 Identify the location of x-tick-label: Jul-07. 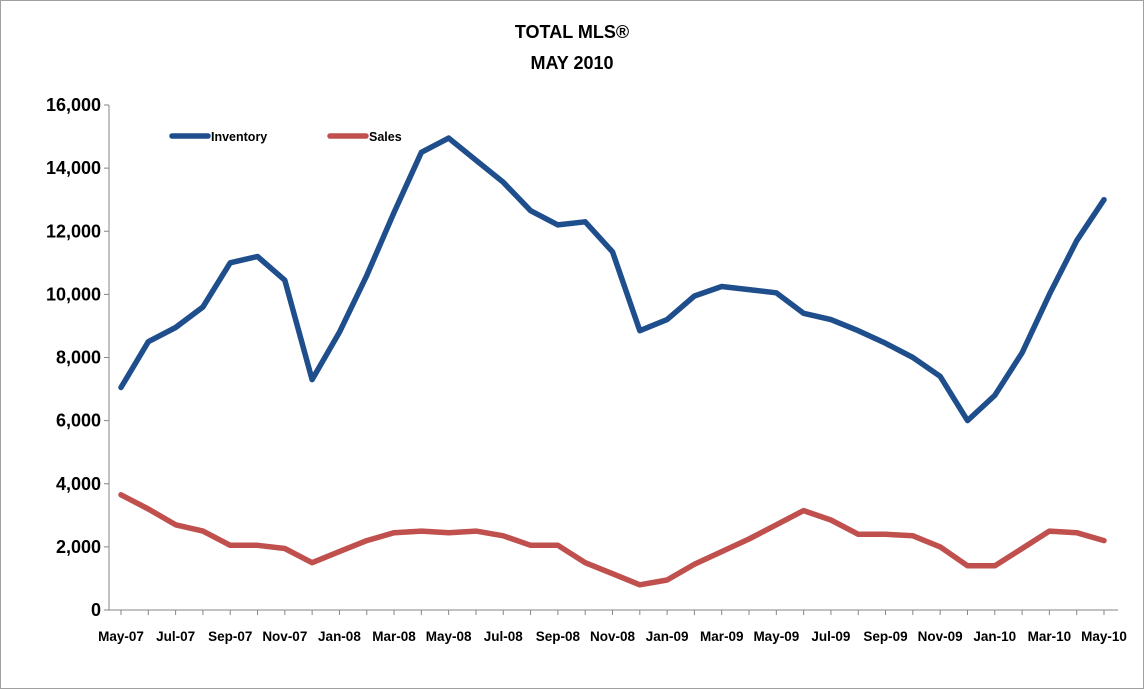
(175, 636).